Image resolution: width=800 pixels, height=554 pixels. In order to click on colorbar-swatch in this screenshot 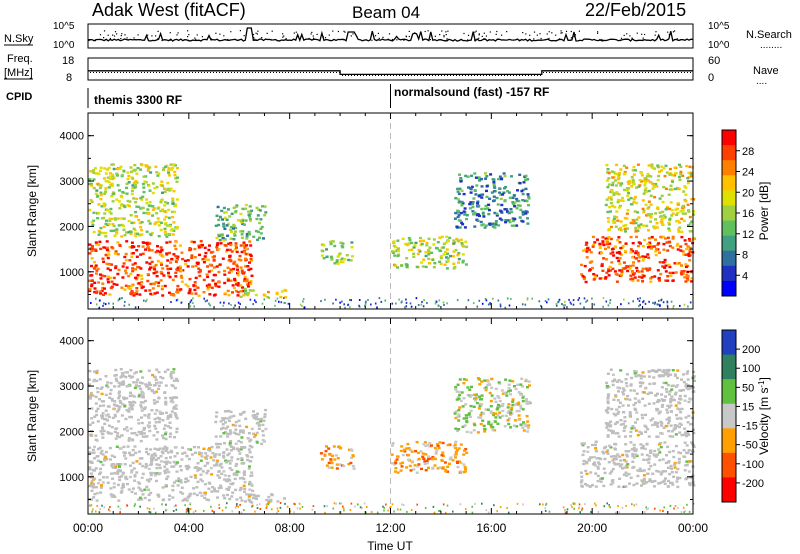, I will do `click(729, 273)`.